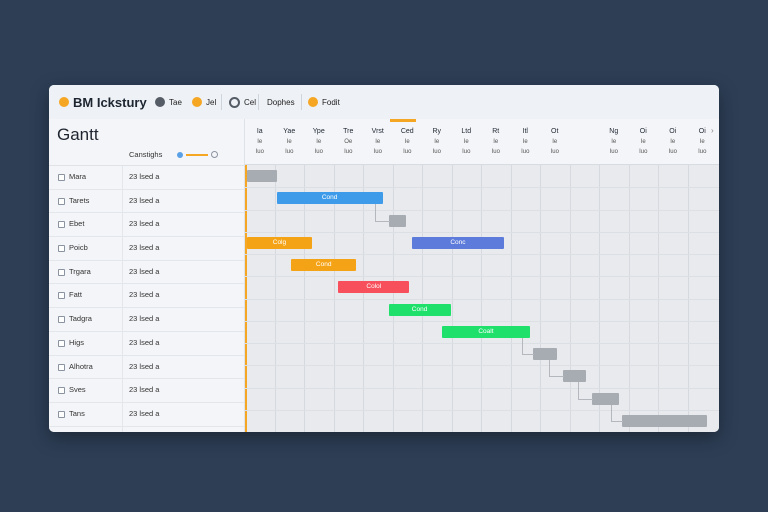  I want to click on timeline-column-header: Ng Ie Iuo, so click(614, 142).